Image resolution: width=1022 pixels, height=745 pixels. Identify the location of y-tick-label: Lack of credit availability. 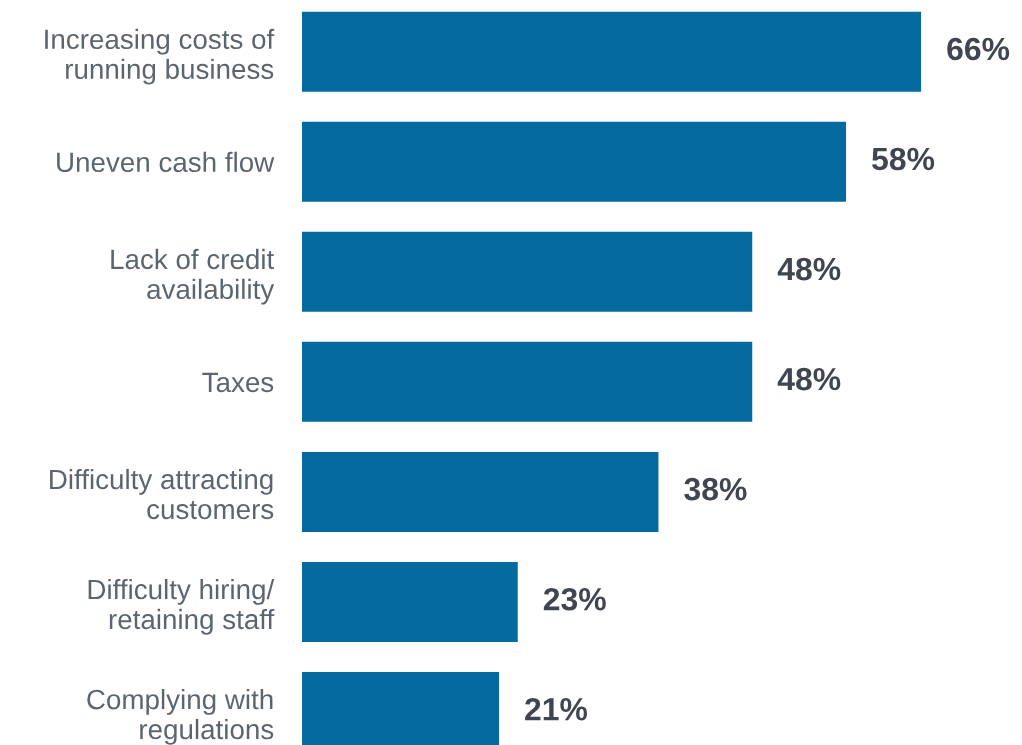
(193, 276).